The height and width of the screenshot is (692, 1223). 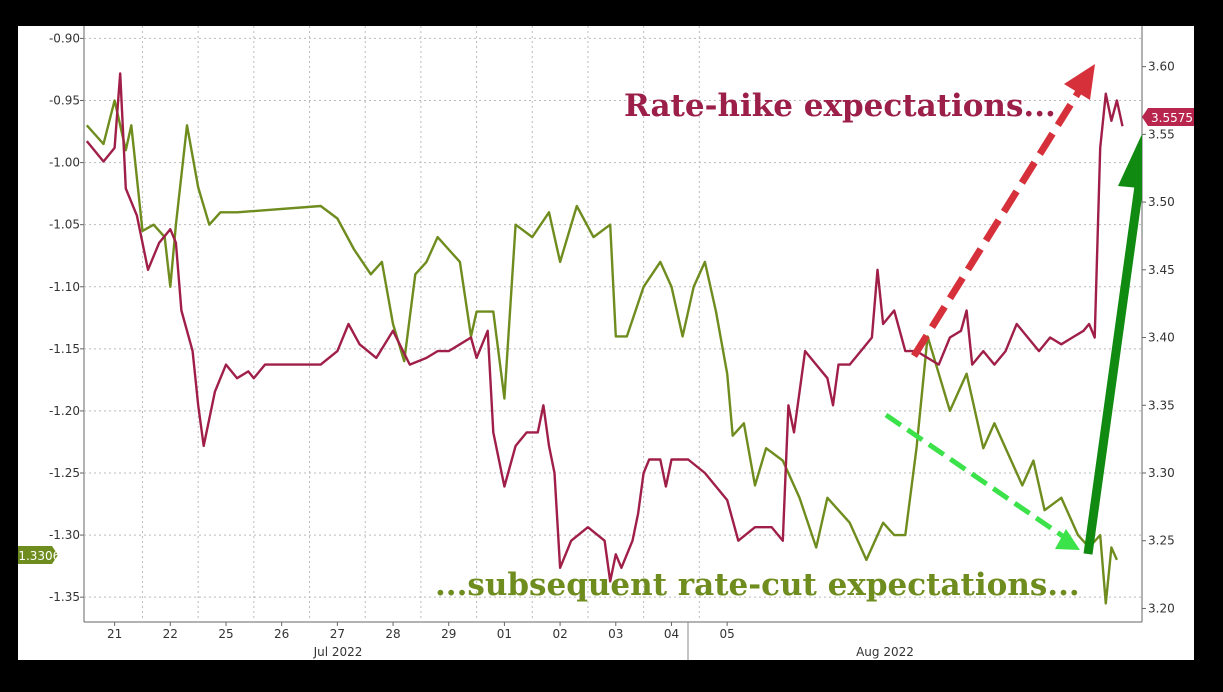 What do you see at coordinates (225, 634) in the screenshot?
I see `x-tick-label: 25` at bounding box center [225, 634].